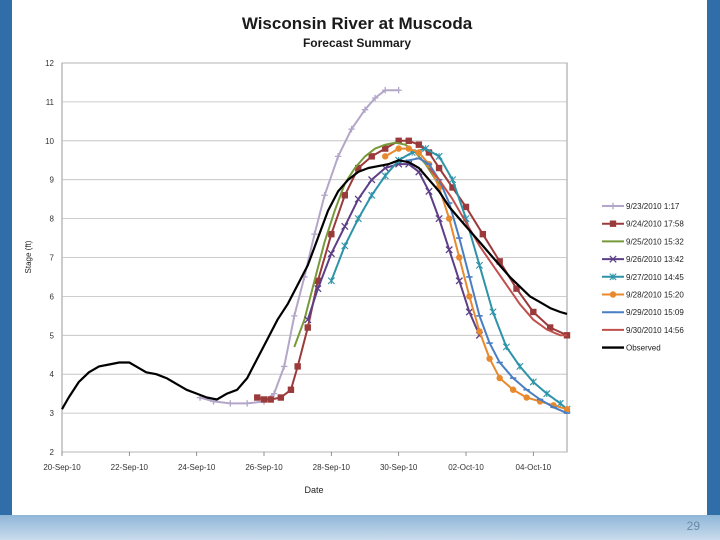 Image resolution: width=720 pixels, height=540 pixels. I want to click on x-axis-label: Date, so click(313, 490).